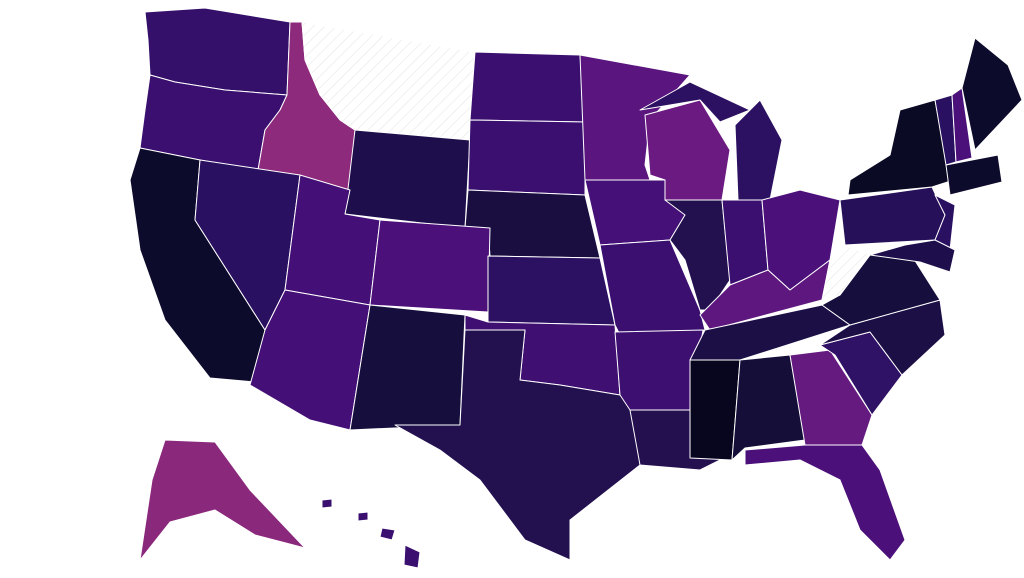 This screenshot has height=578, width=1024. I want to click on state-hawaii-oahu, so click(363, 516).